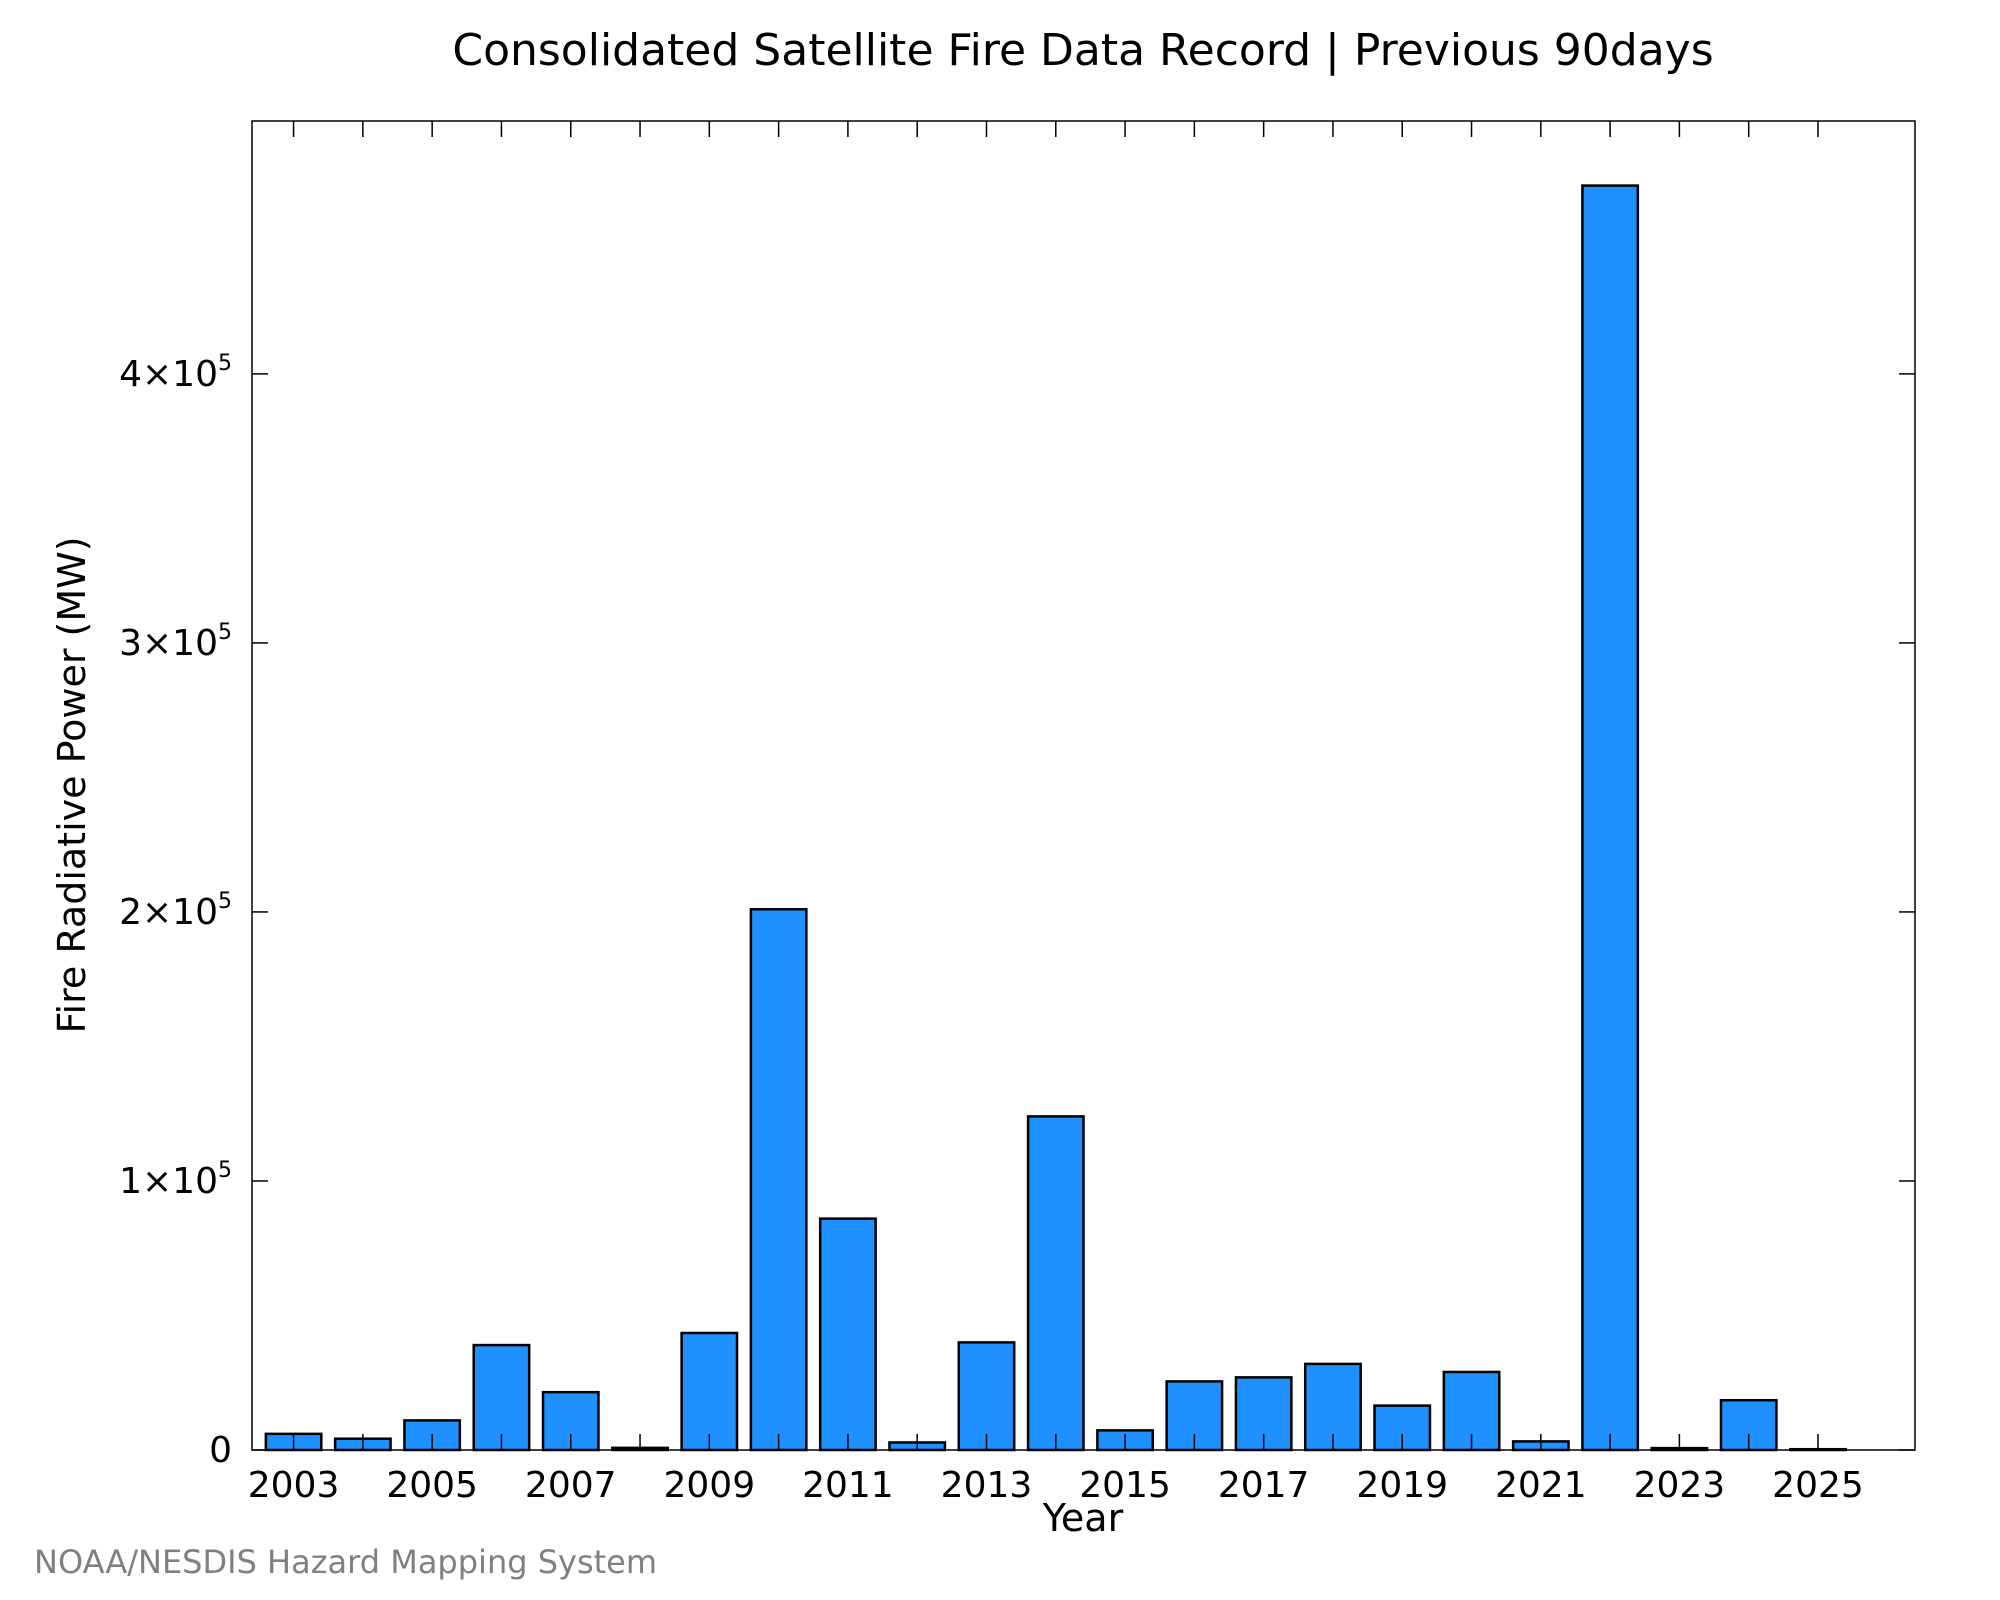 The height and width of the screenshot is (1600, 2000). Describe the element at coordinates (986, 1396) in the screenshot. I see `bar-2013` at that location.